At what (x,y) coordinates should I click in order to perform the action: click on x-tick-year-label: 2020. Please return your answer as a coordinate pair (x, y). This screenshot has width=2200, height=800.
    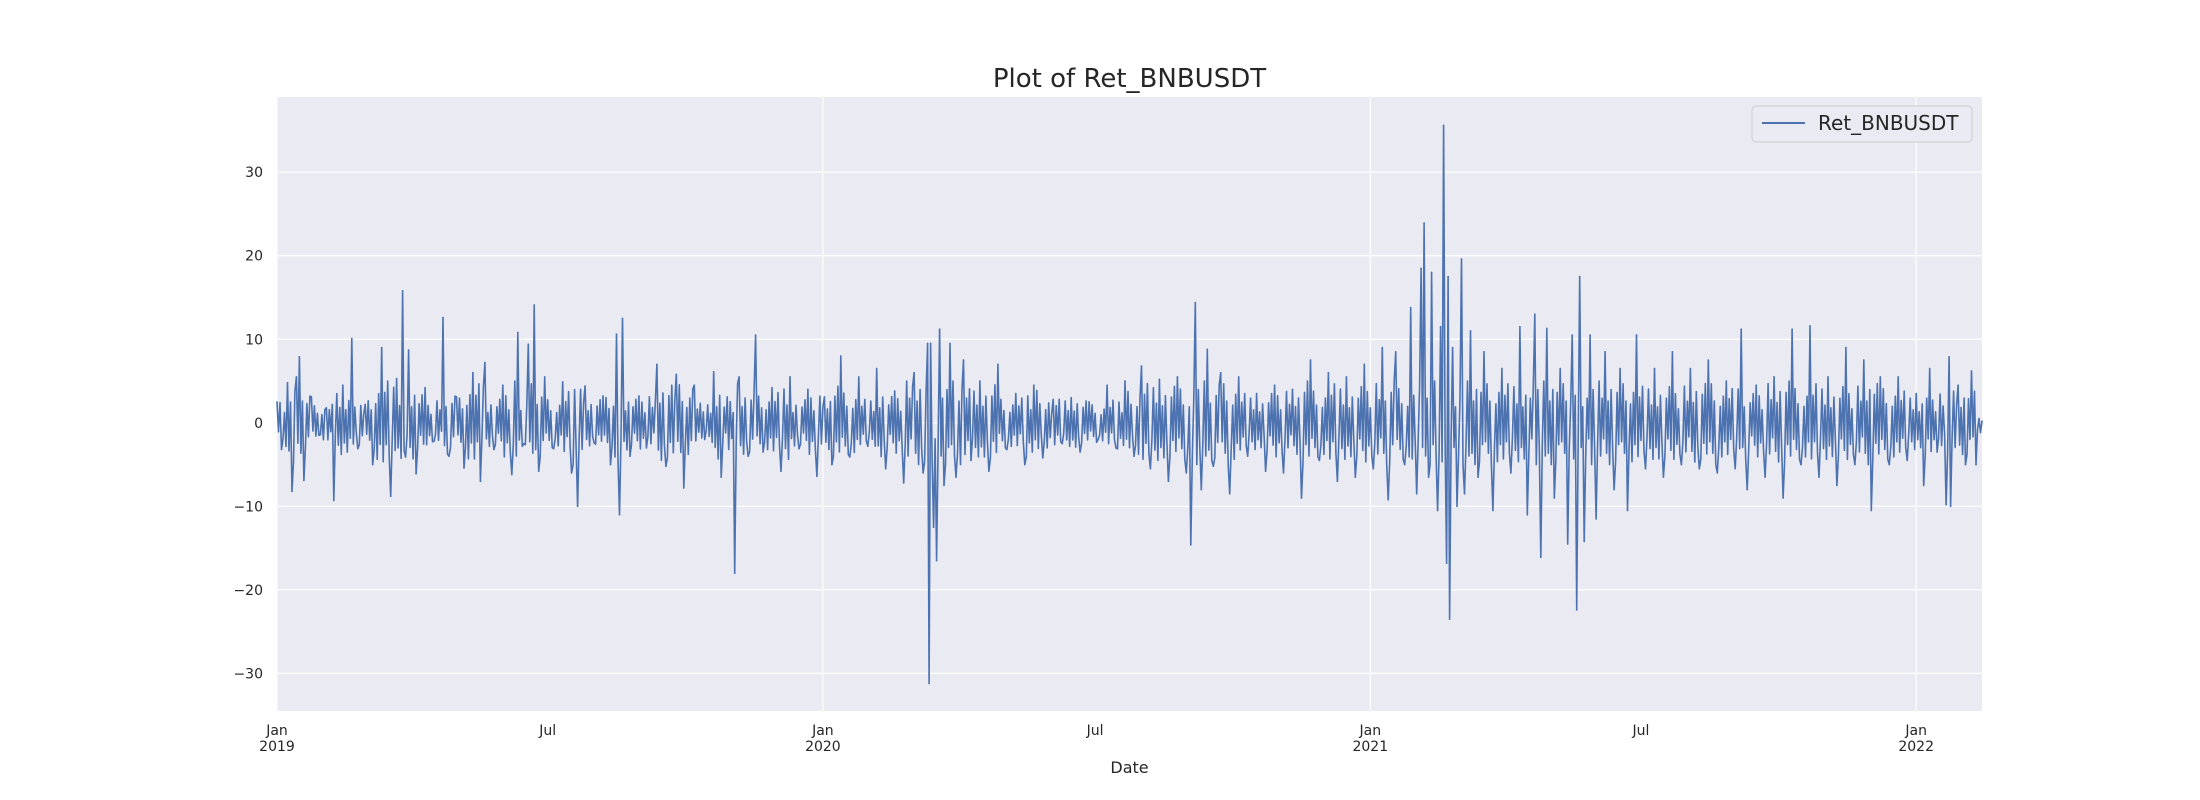
    Looking at the image, I should click on (823, 747).